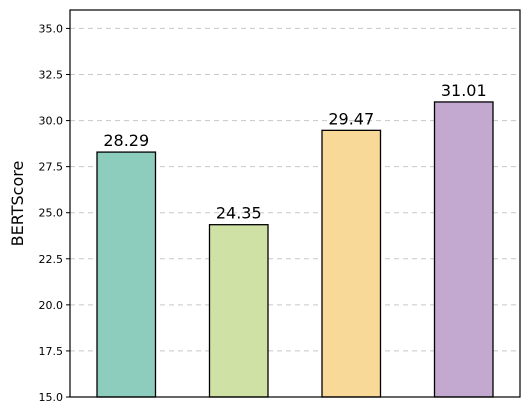 The image size is (531, 414). I want to click on y-tick-label: 32.5, so click(51, 75).